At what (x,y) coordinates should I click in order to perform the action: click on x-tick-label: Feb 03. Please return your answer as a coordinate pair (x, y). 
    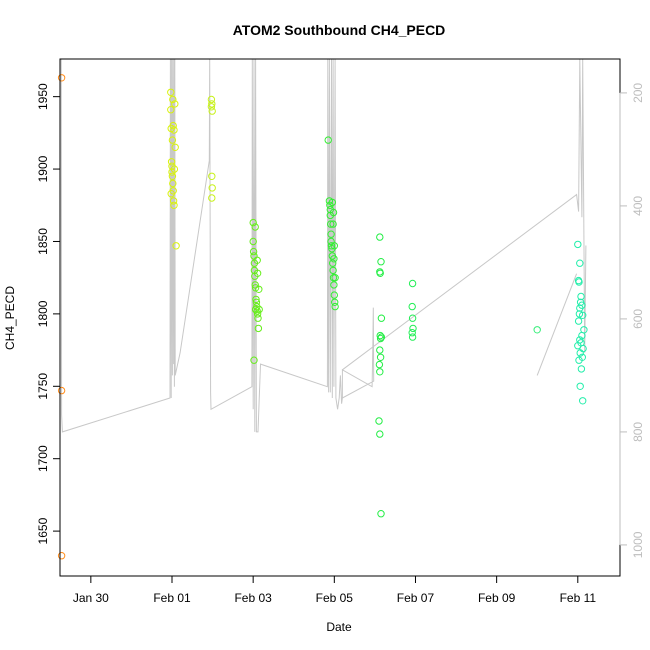
    Looking at the image, I should click on (253, 598).